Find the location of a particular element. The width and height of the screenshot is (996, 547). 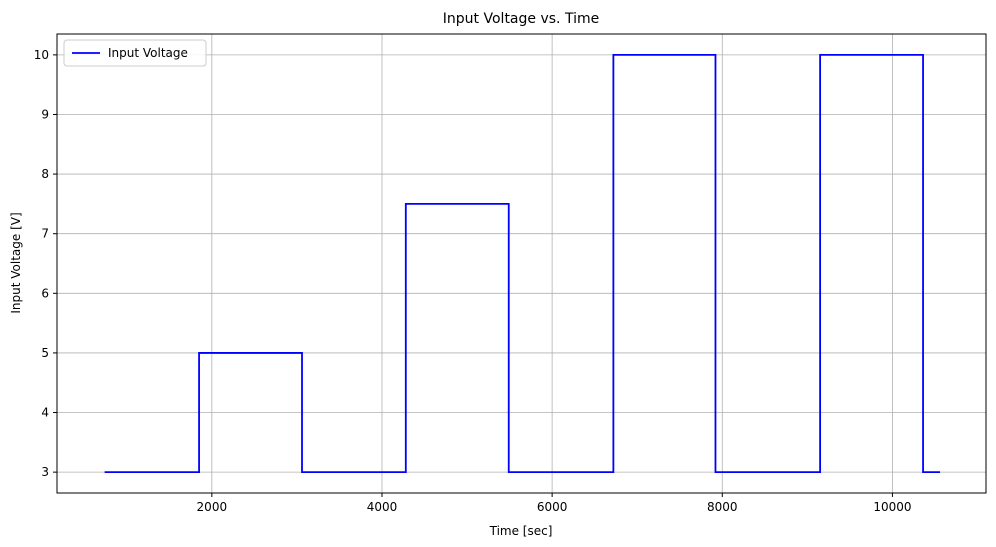

y-tick-label: 5 is located at coordinates (45, 353).